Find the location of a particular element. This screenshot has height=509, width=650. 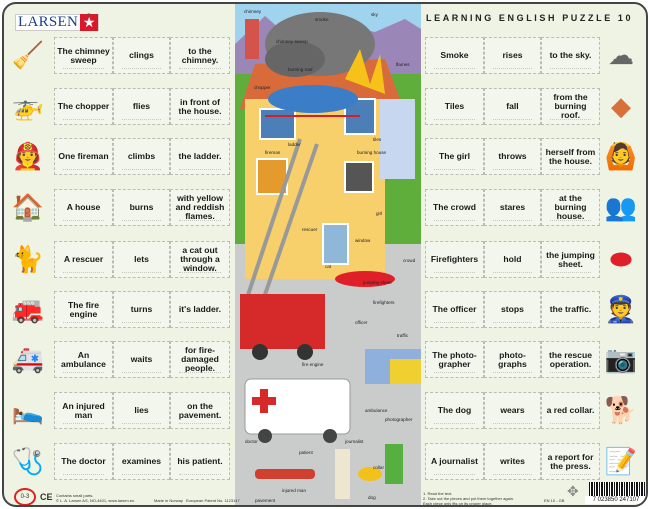

subject-piece: Firefighters is located at coordinates (454, 259).